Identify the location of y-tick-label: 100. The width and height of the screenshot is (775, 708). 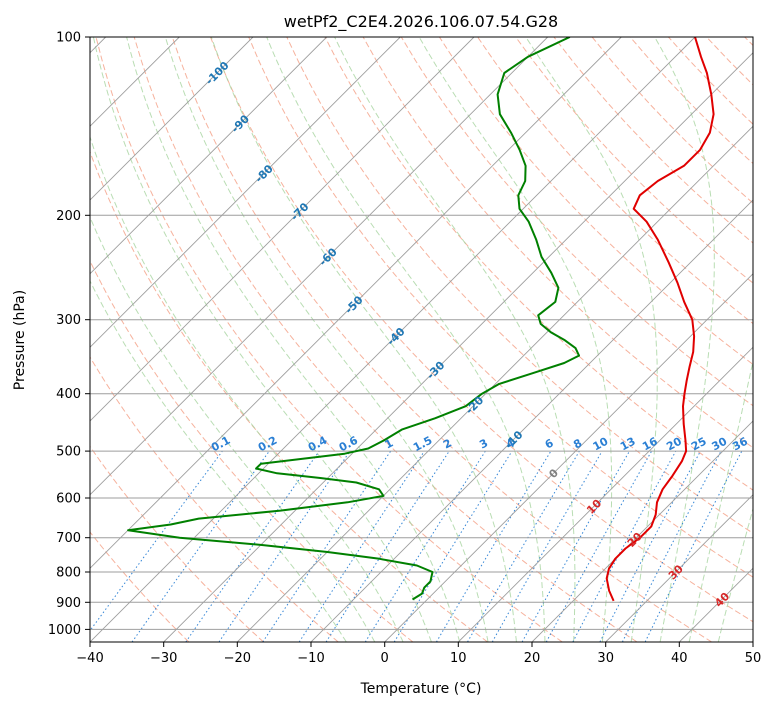
(68, 38).